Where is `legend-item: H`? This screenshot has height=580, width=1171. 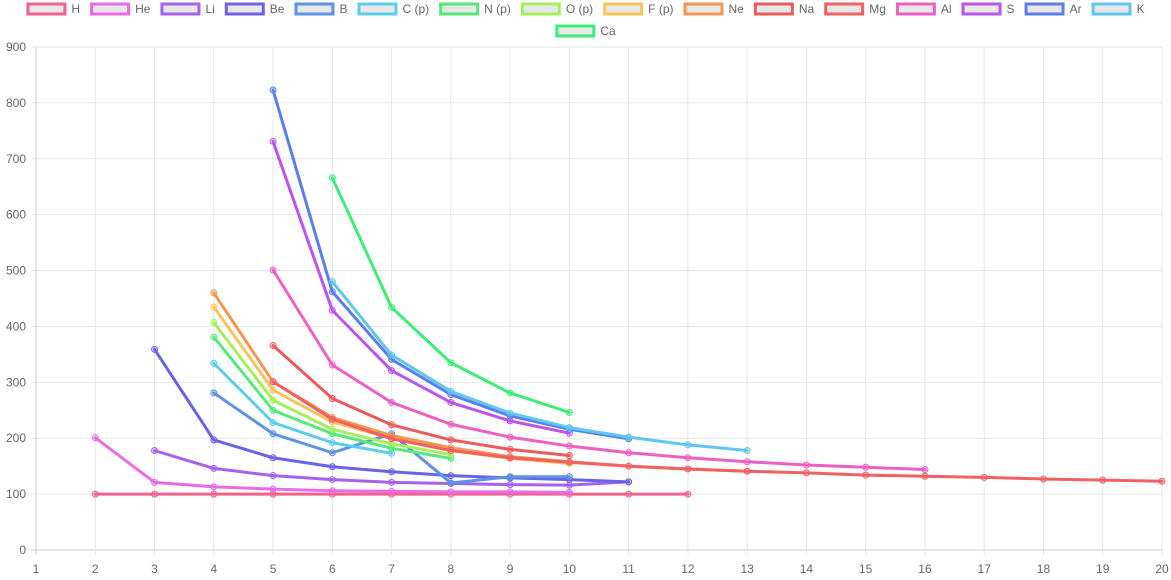
legend-item: H is located at coordinates (53, 9).